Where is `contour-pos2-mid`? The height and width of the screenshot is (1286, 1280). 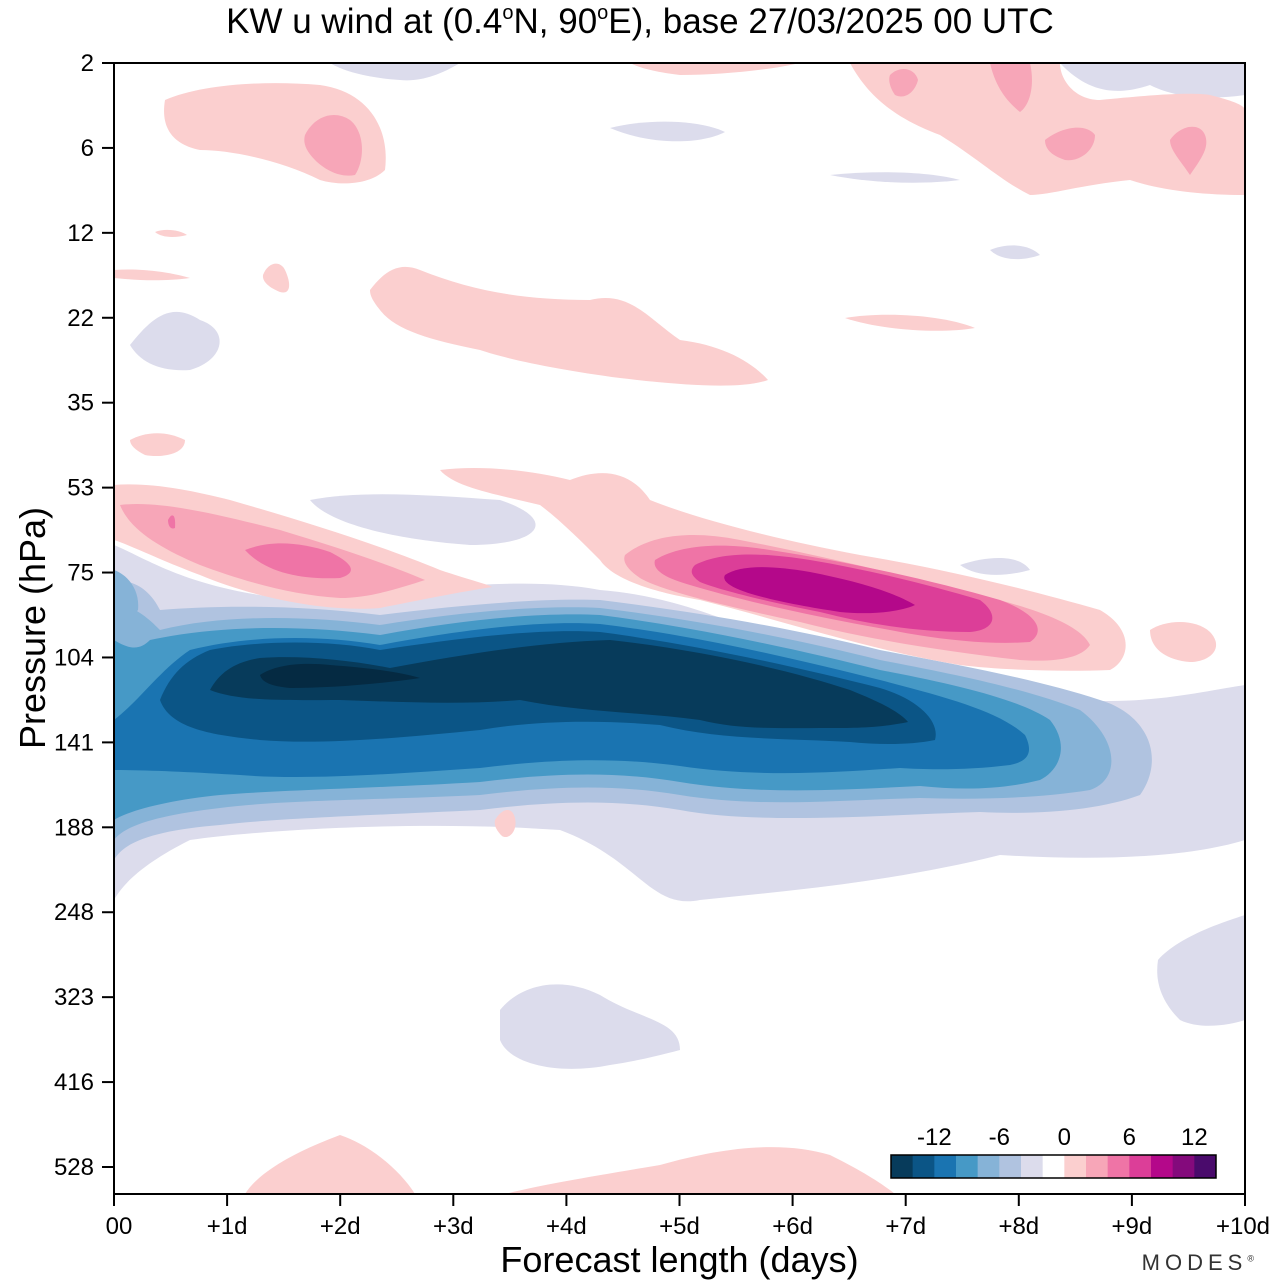 contour-pos2-mid is located at coordinates (569, 326).